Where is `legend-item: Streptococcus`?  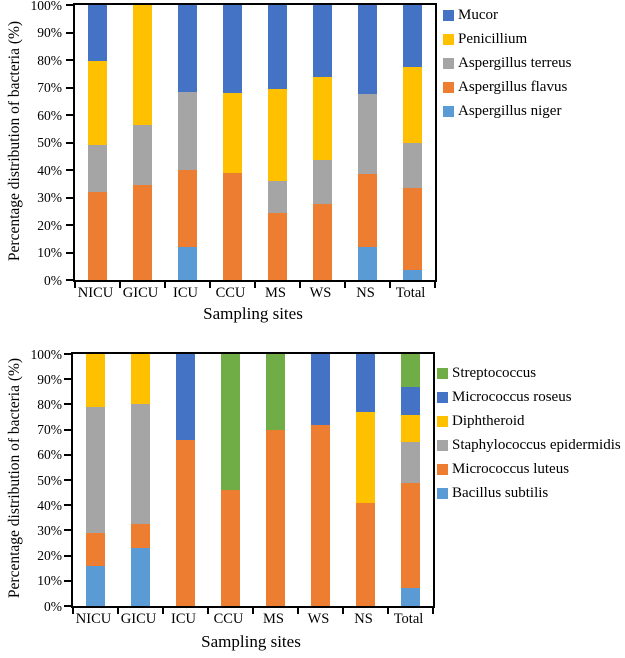 legend-item: Streptococcus is located at coordinates (529, 373).